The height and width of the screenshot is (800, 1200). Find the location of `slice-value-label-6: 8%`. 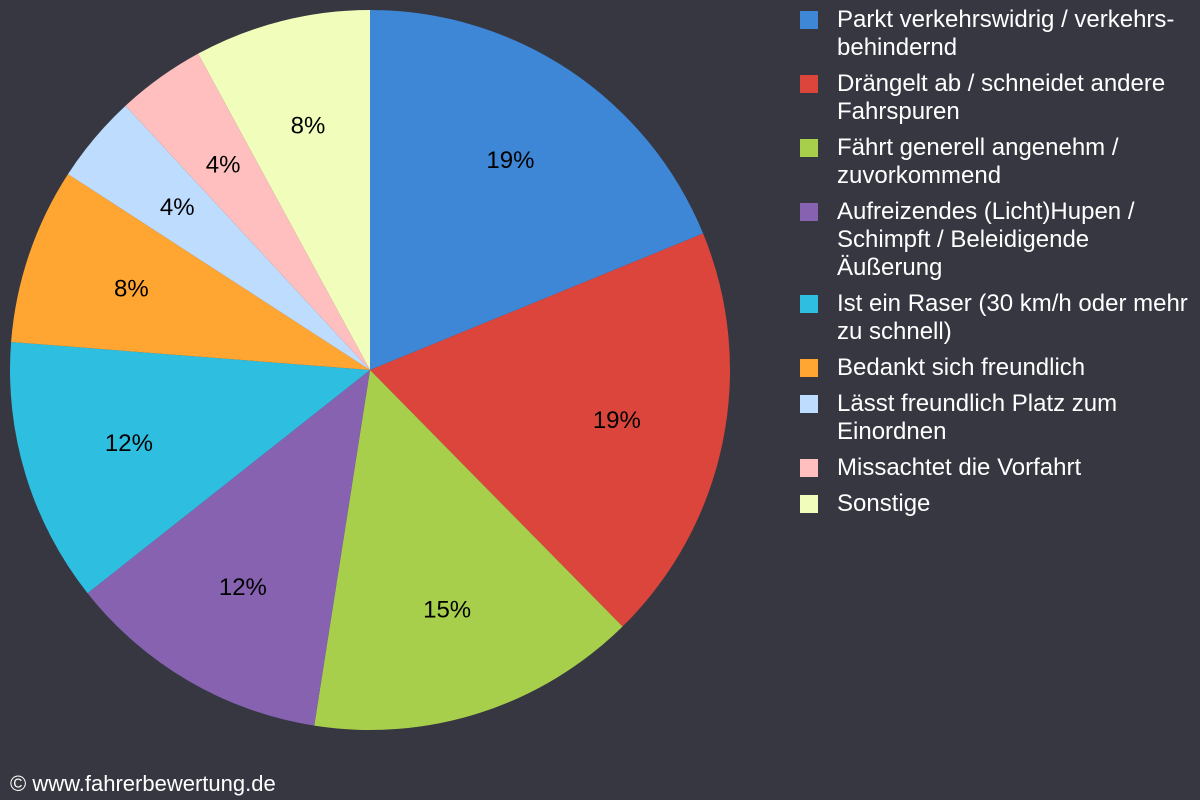

slice-value-label-6: 8% is located at coordinates (131, 289).